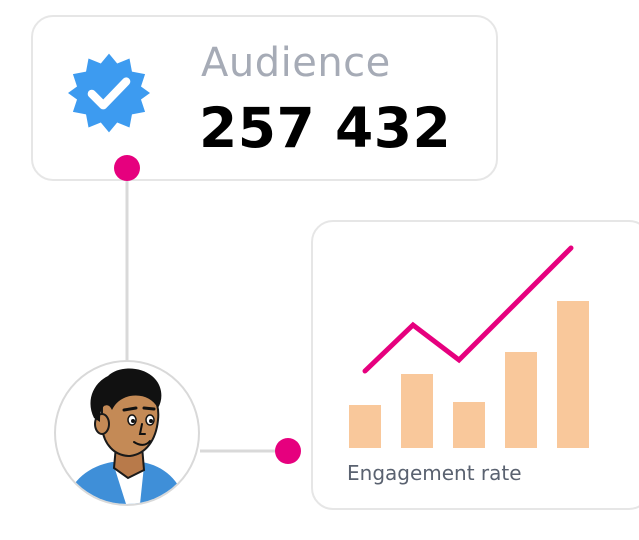  Describe the element at coordinates (296, 63) in the screenshot. I see `audience-label: Audience` at that location.